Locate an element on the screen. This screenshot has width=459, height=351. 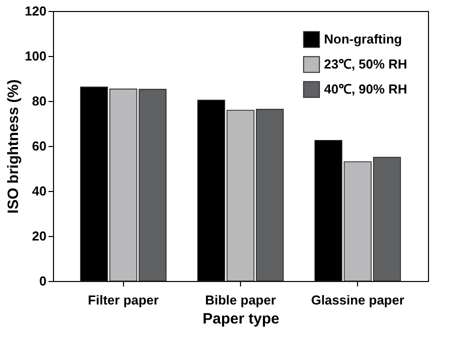
x-tick-label: Bible paper is located at coordinates (240, 300).